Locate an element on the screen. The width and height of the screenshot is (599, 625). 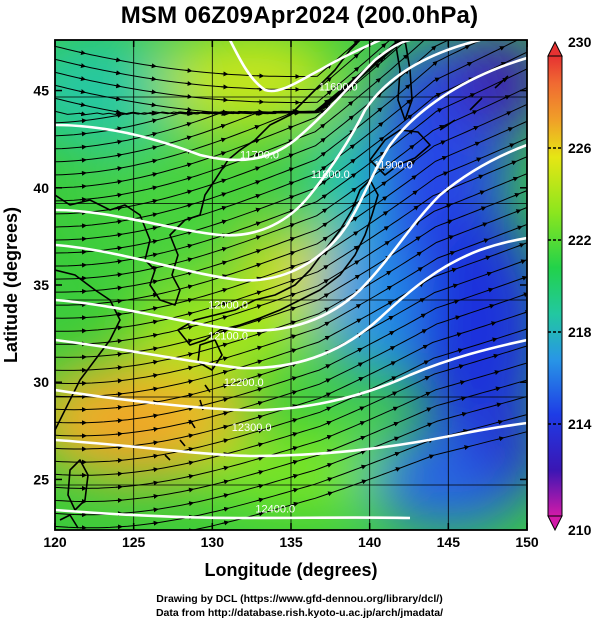
contour-label: 11700.0 is located at coordinates (259, 156).